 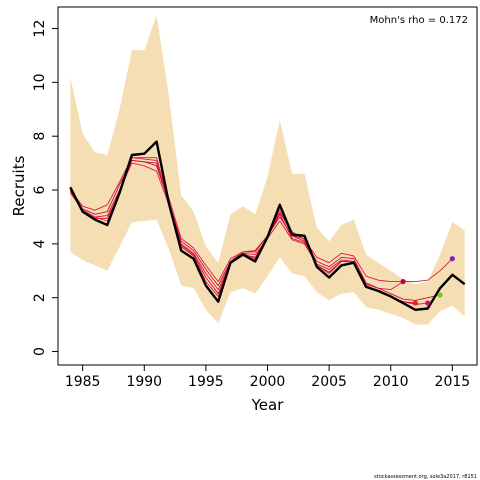 I want to click on y-axis-title: Recruits, so click(x=19, y=185).